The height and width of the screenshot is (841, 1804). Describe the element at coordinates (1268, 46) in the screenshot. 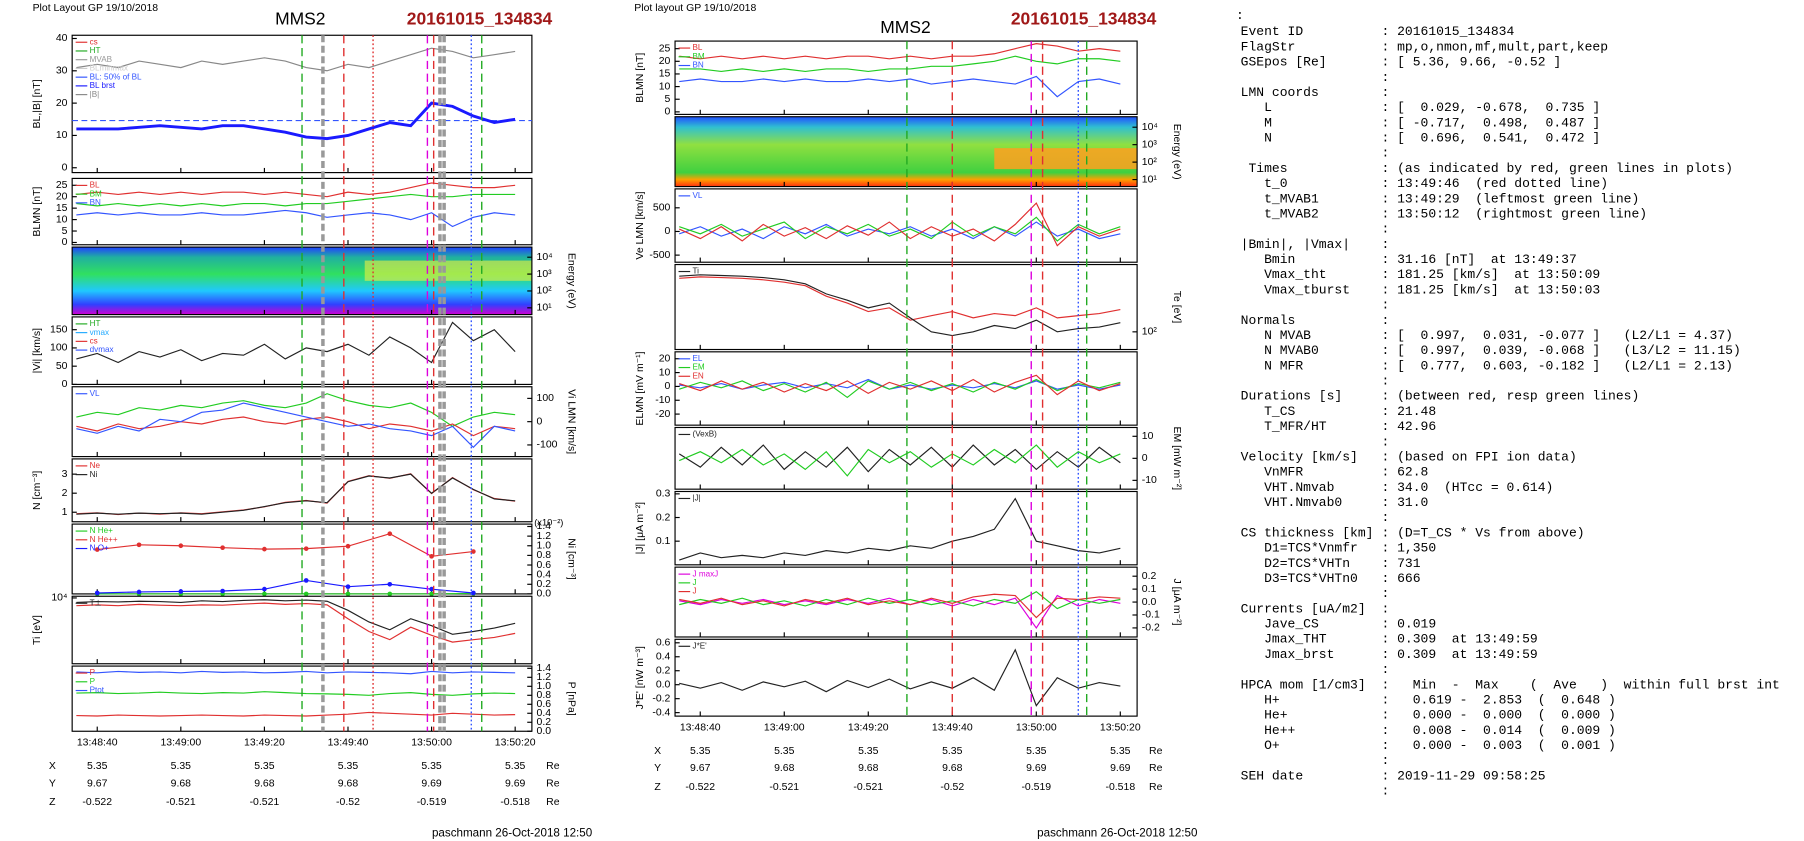

I see `info-label: FlagStr` at that location.